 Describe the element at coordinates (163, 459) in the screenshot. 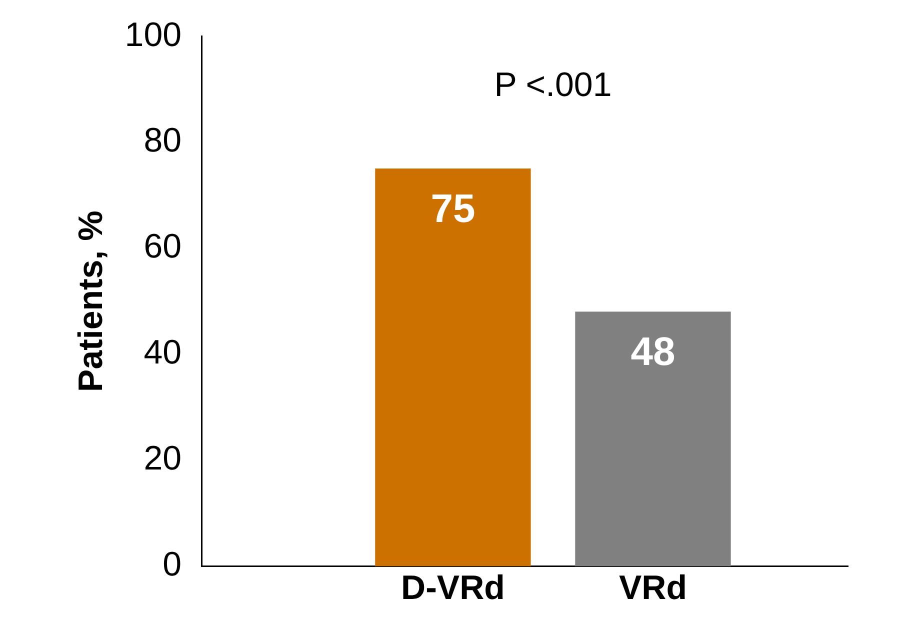

I see `y-tick-label: 20` at that location.